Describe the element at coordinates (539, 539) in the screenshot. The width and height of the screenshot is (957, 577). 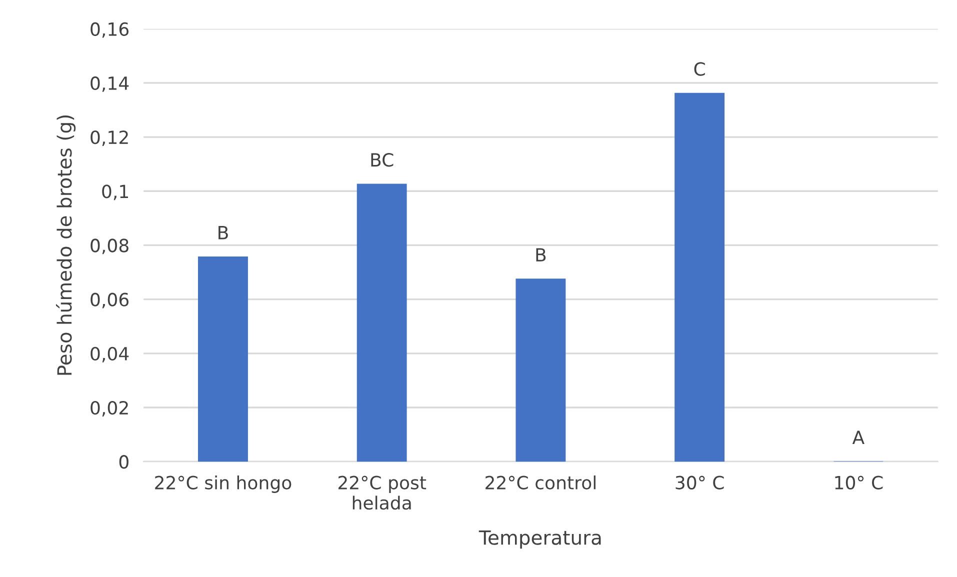
I see `x-axis-title: Temperatura` at that location.